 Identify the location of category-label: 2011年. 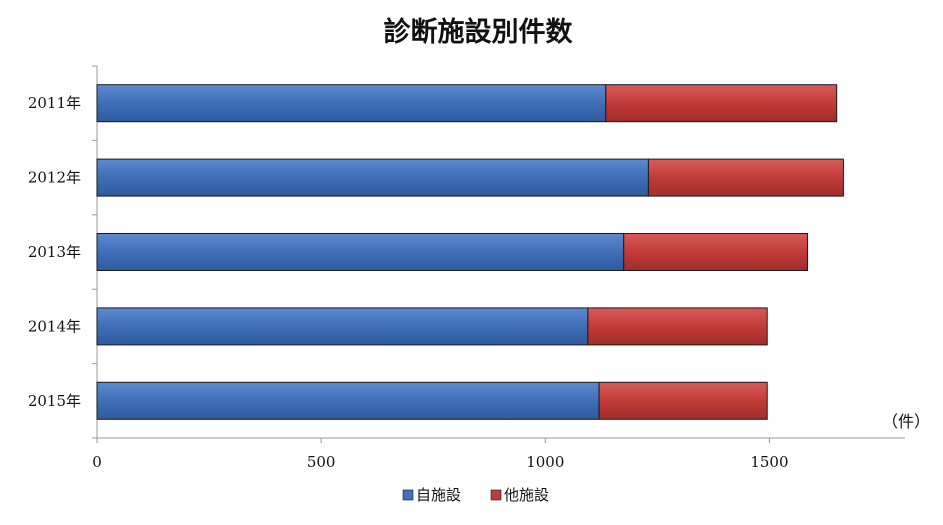
(54, 103).